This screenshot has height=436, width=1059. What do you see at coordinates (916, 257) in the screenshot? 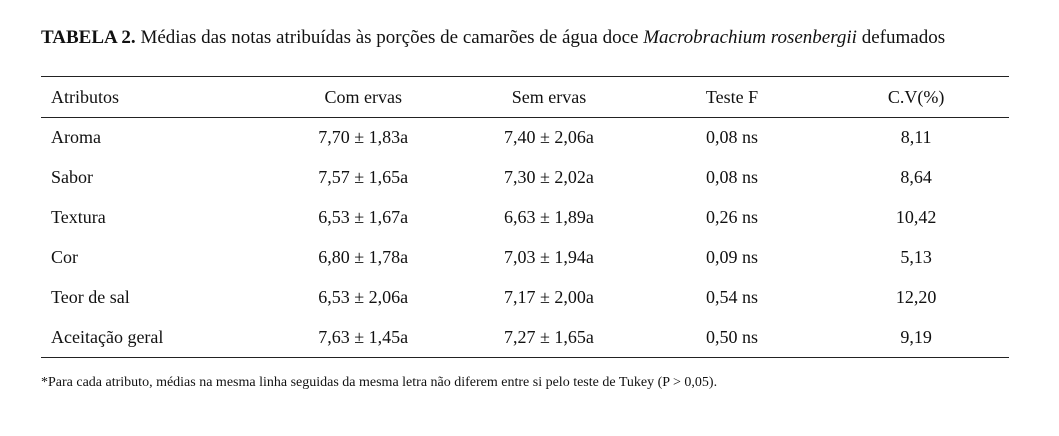
I see `cell-cv: 5,13` at bounding box center [916, 257].